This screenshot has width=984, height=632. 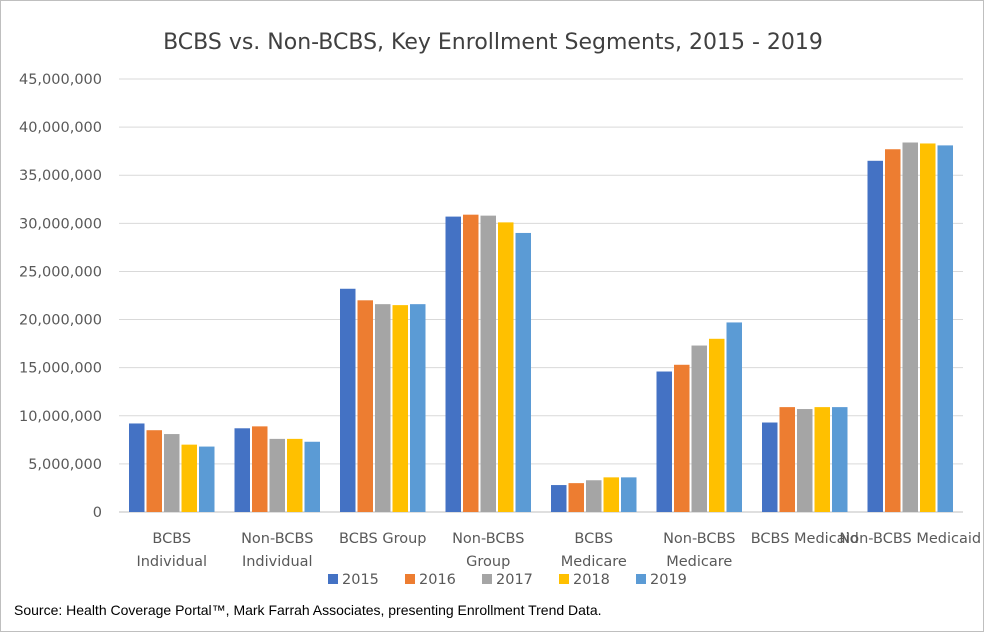 What do you see at coordinates (60, 176) in the screenshot?
I see `y-tick-label: 35,000,000` at bounding box center [60, 176].